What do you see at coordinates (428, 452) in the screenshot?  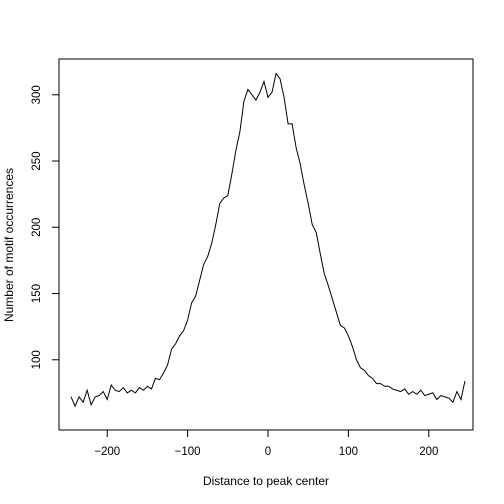 I see `x-tick-label: 200` at bounding box center [428, 452].